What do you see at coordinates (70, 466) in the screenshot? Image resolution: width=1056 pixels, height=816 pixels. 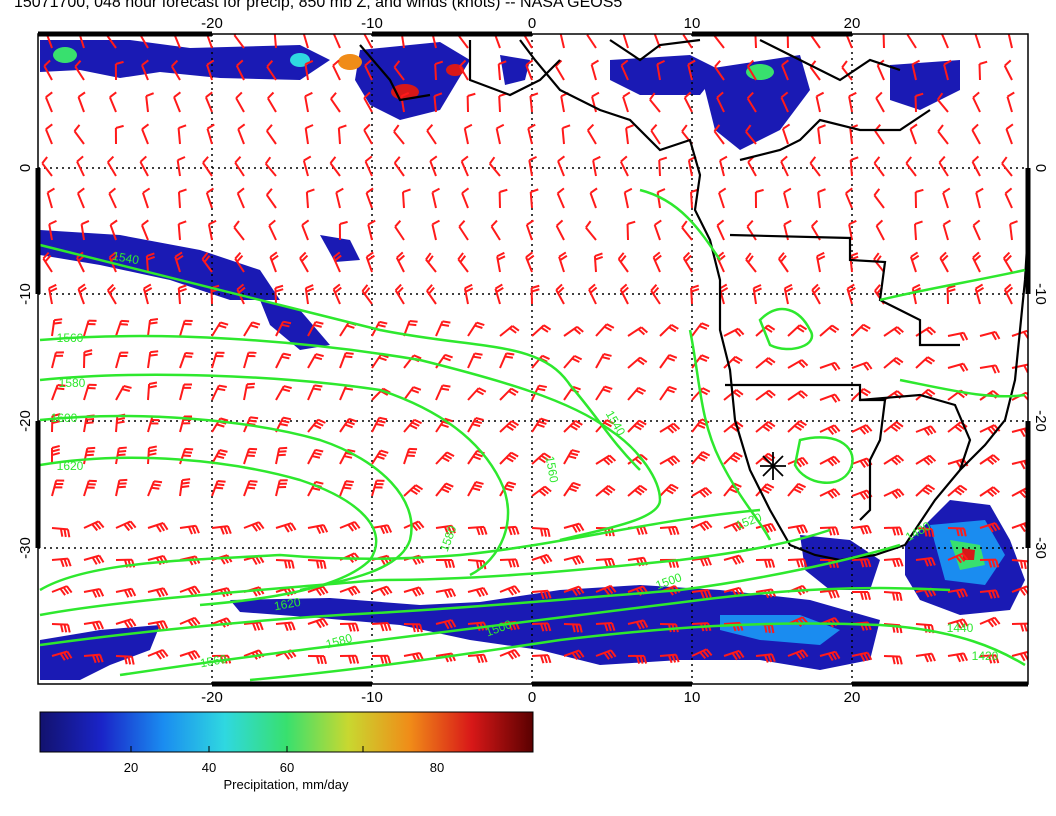 I see `contour-label: 1620` at bounding box center [70, 466].